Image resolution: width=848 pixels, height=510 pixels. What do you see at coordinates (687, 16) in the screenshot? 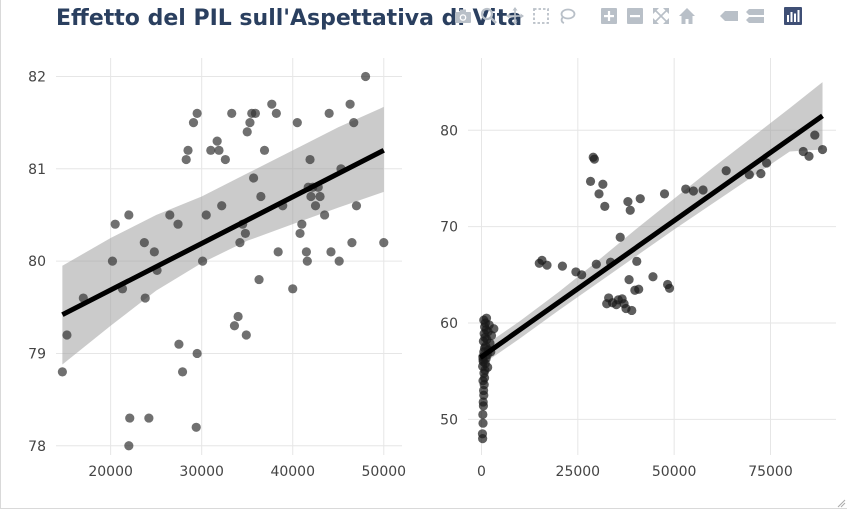
I see `home-icon` at bounding box center [687, 16].